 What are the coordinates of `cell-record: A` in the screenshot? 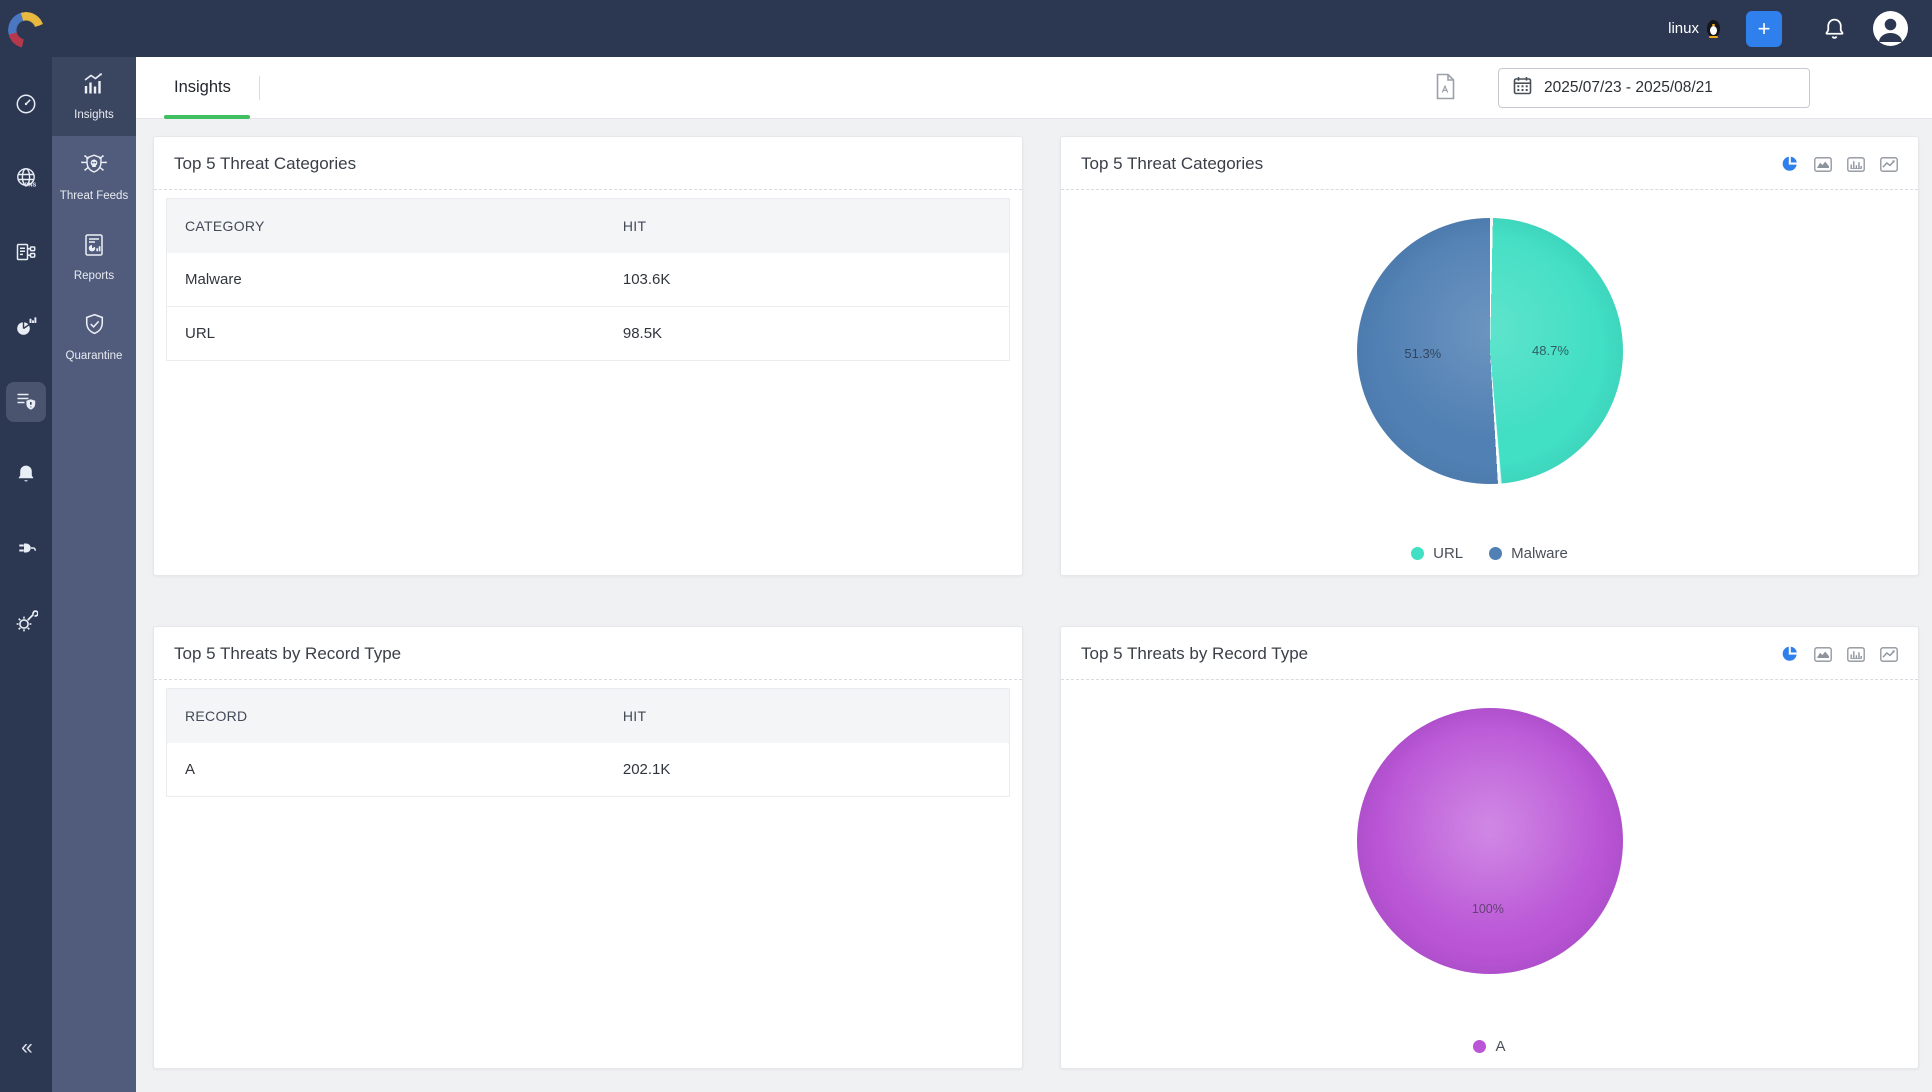 It's located at (385, 769).